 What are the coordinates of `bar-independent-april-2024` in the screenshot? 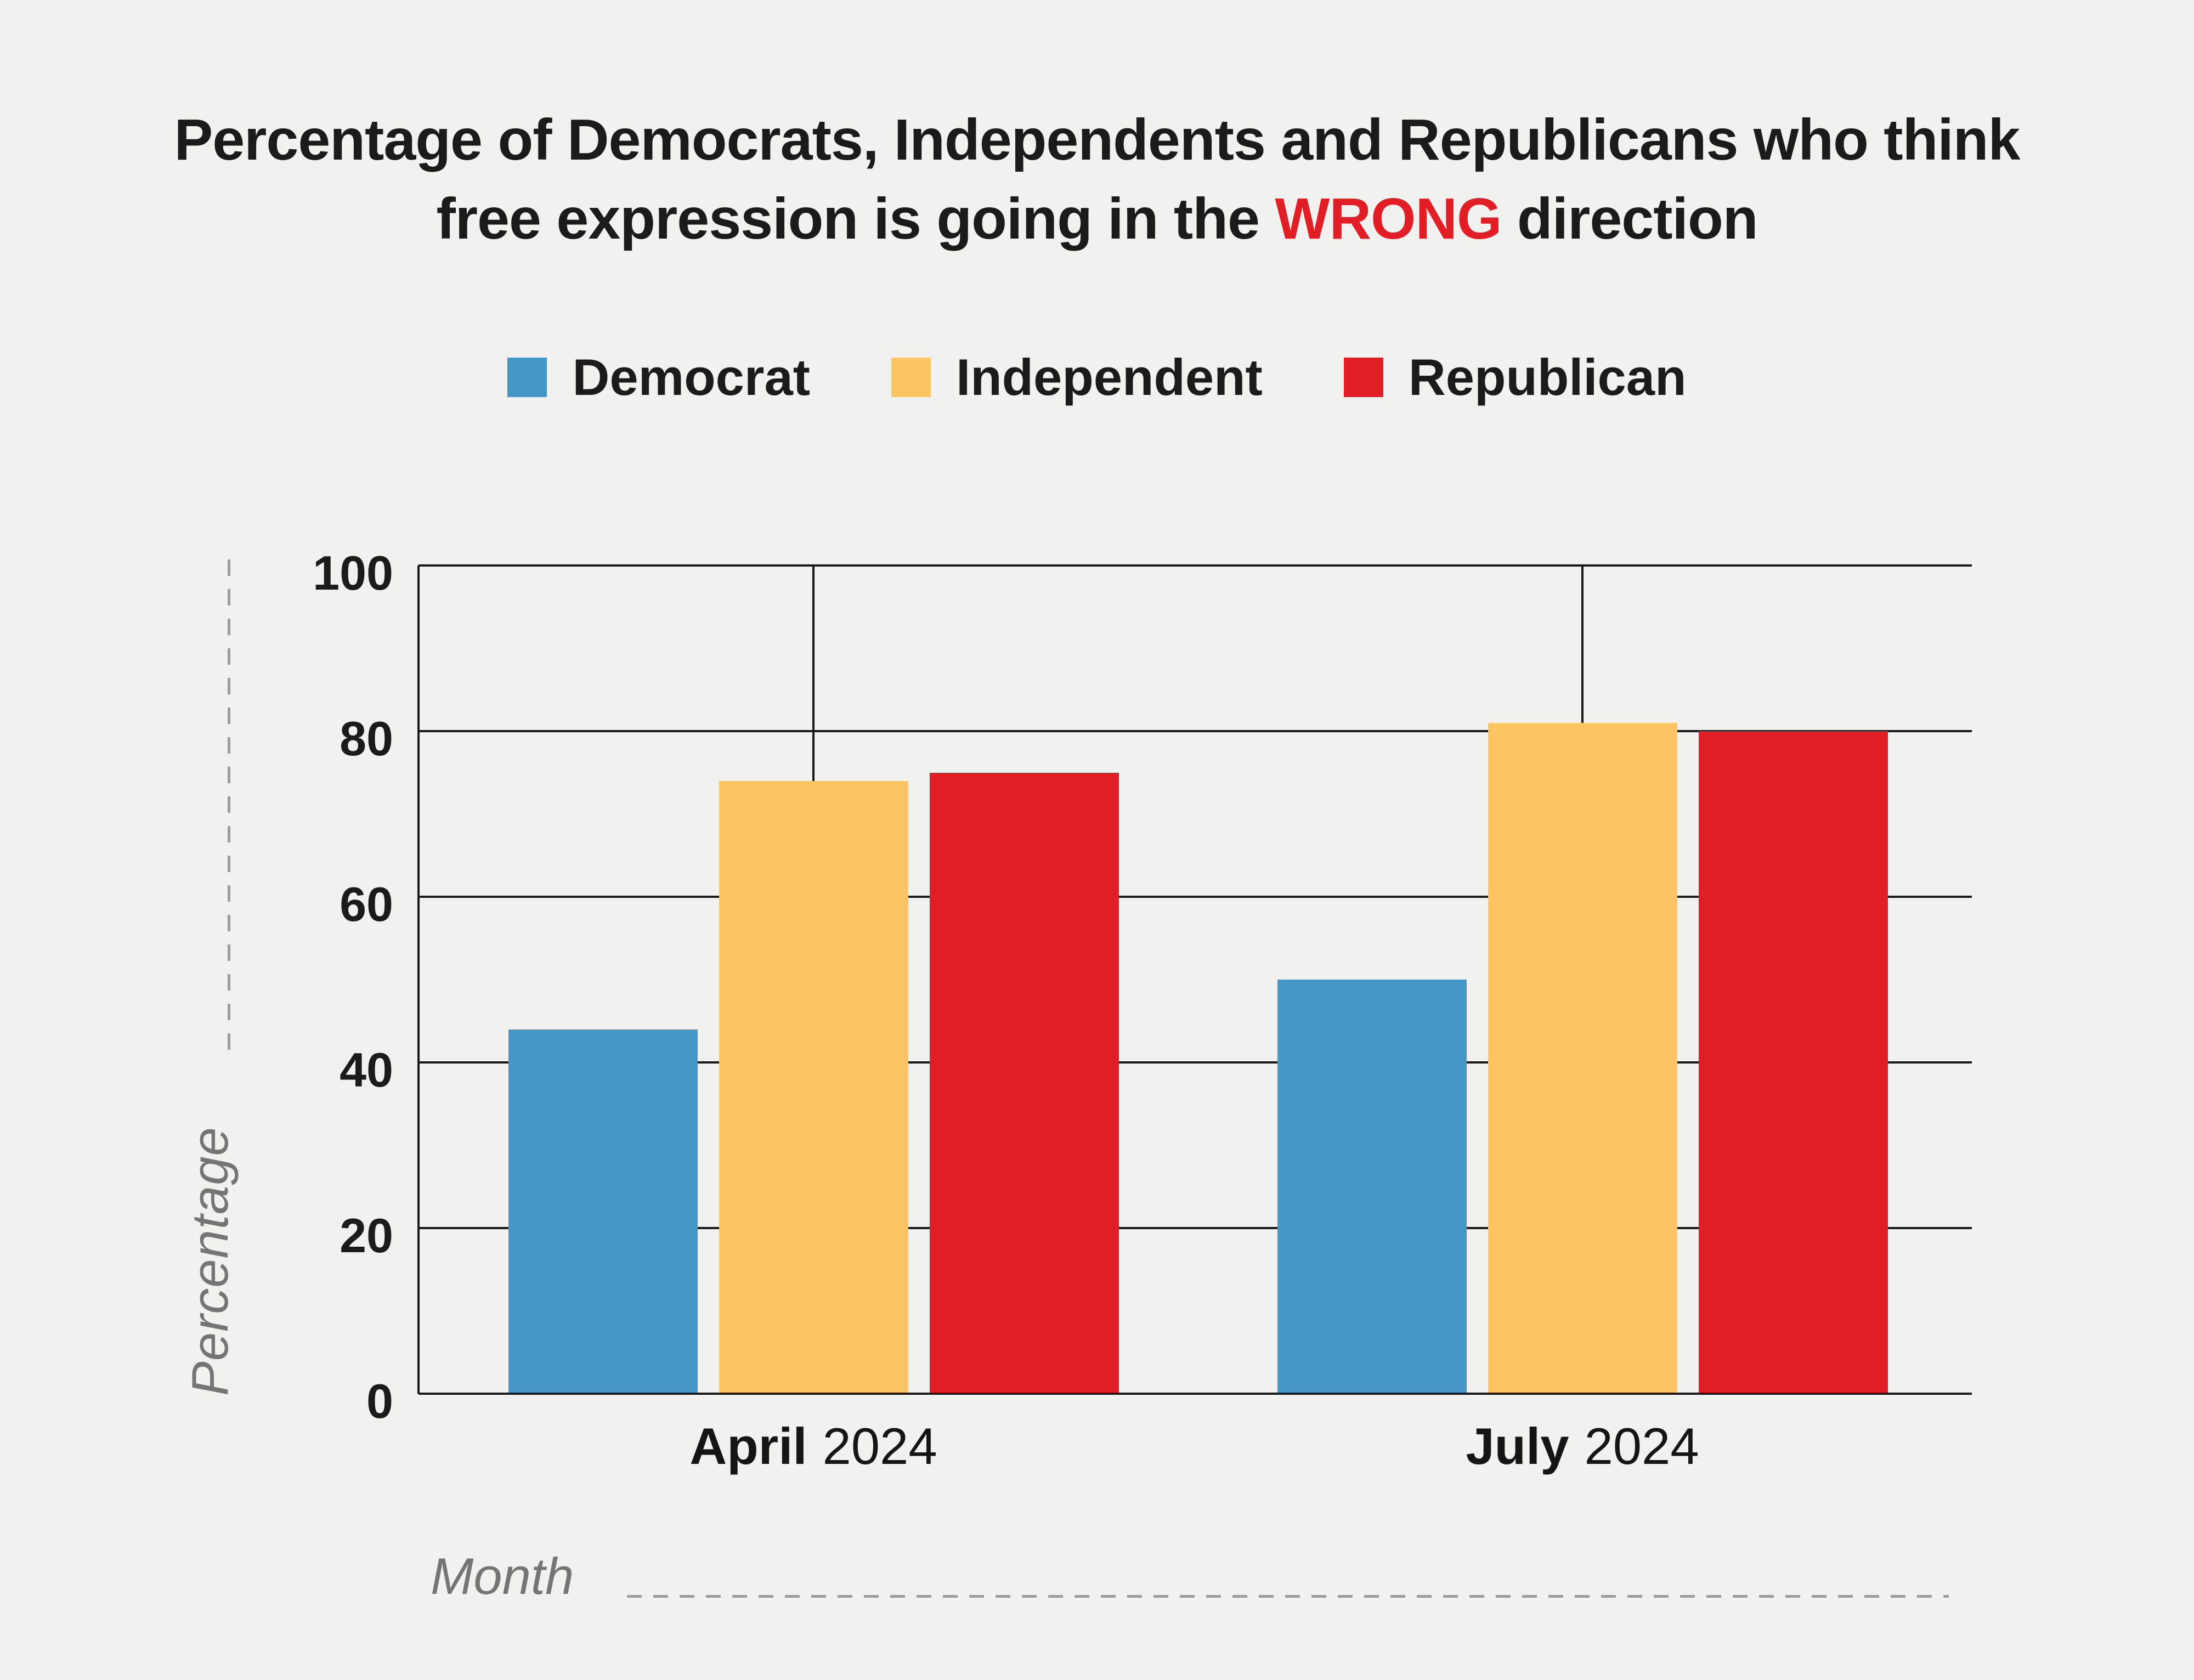 It's located at (813, 1087).